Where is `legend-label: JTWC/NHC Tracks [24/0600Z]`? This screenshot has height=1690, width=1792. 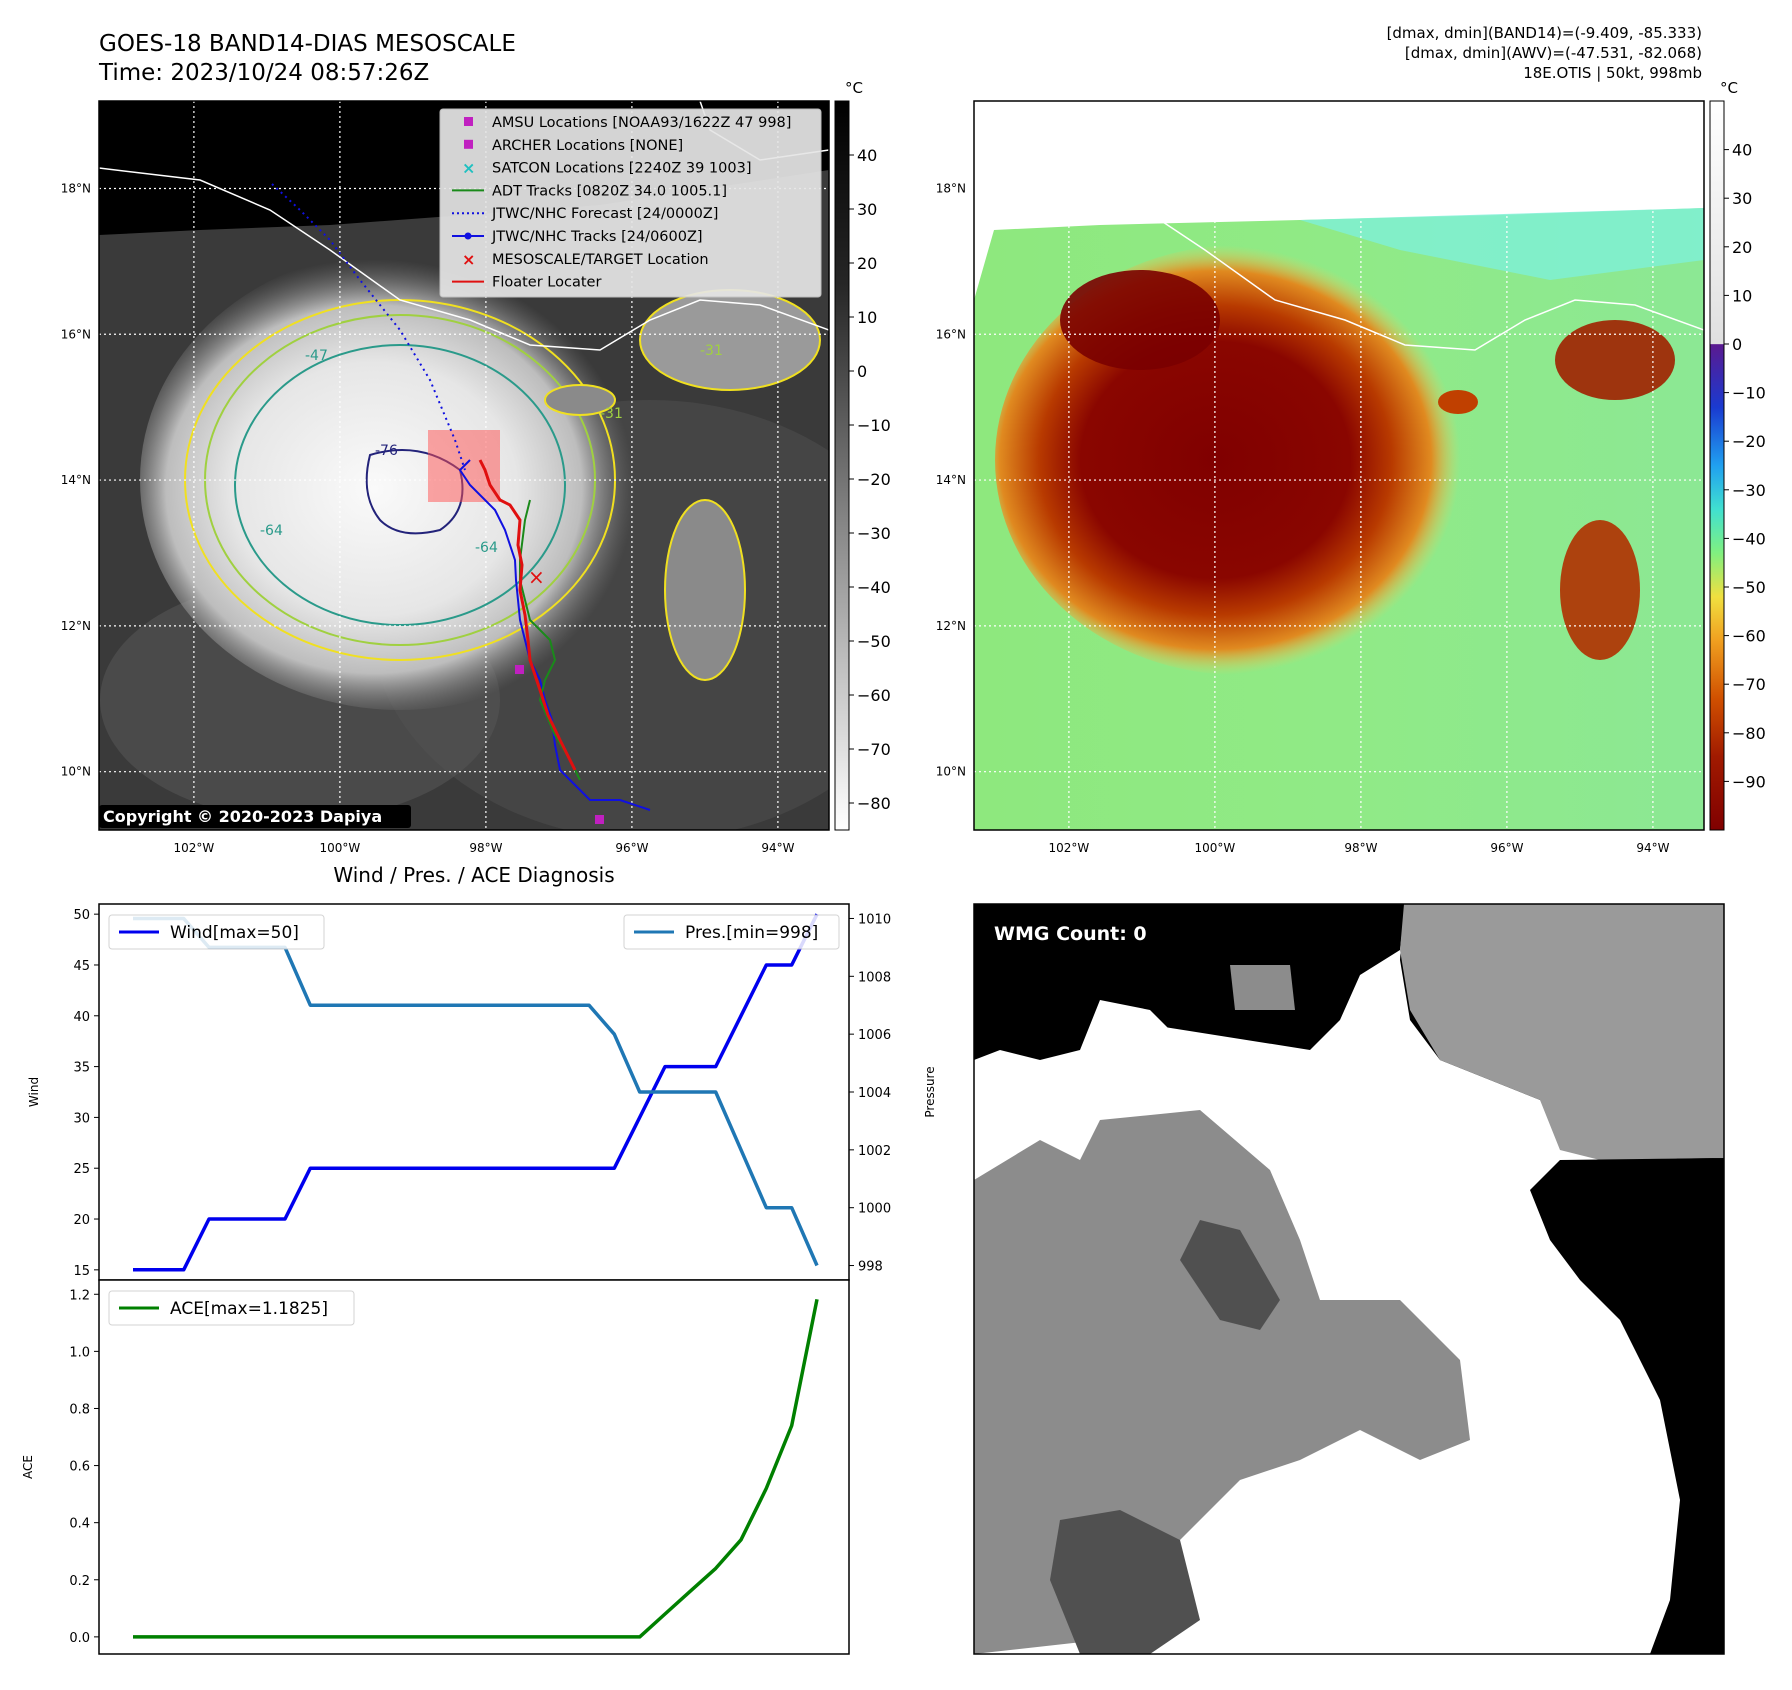 legend-label: JTWC/NHC Tracks [24/0600Z] is located at coordinates (597, 237).